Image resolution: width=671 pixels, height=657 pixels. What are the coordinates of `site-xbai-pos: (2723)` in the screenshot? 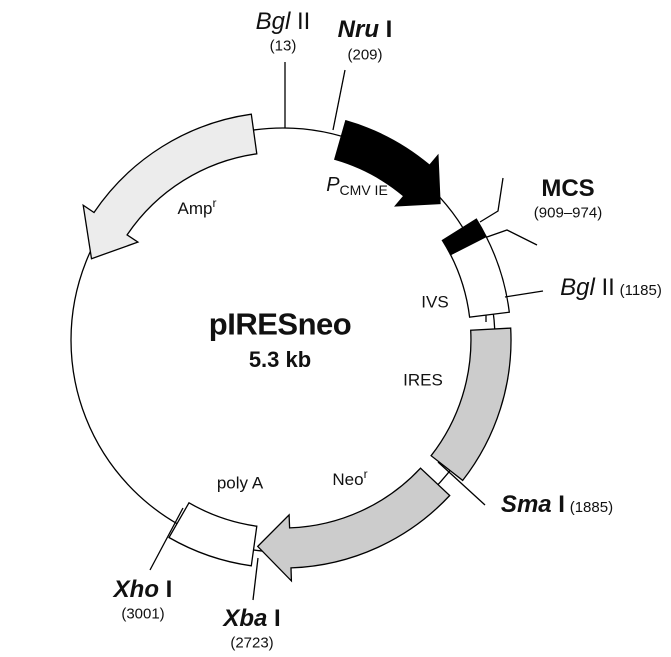 It's located at (252, 643).